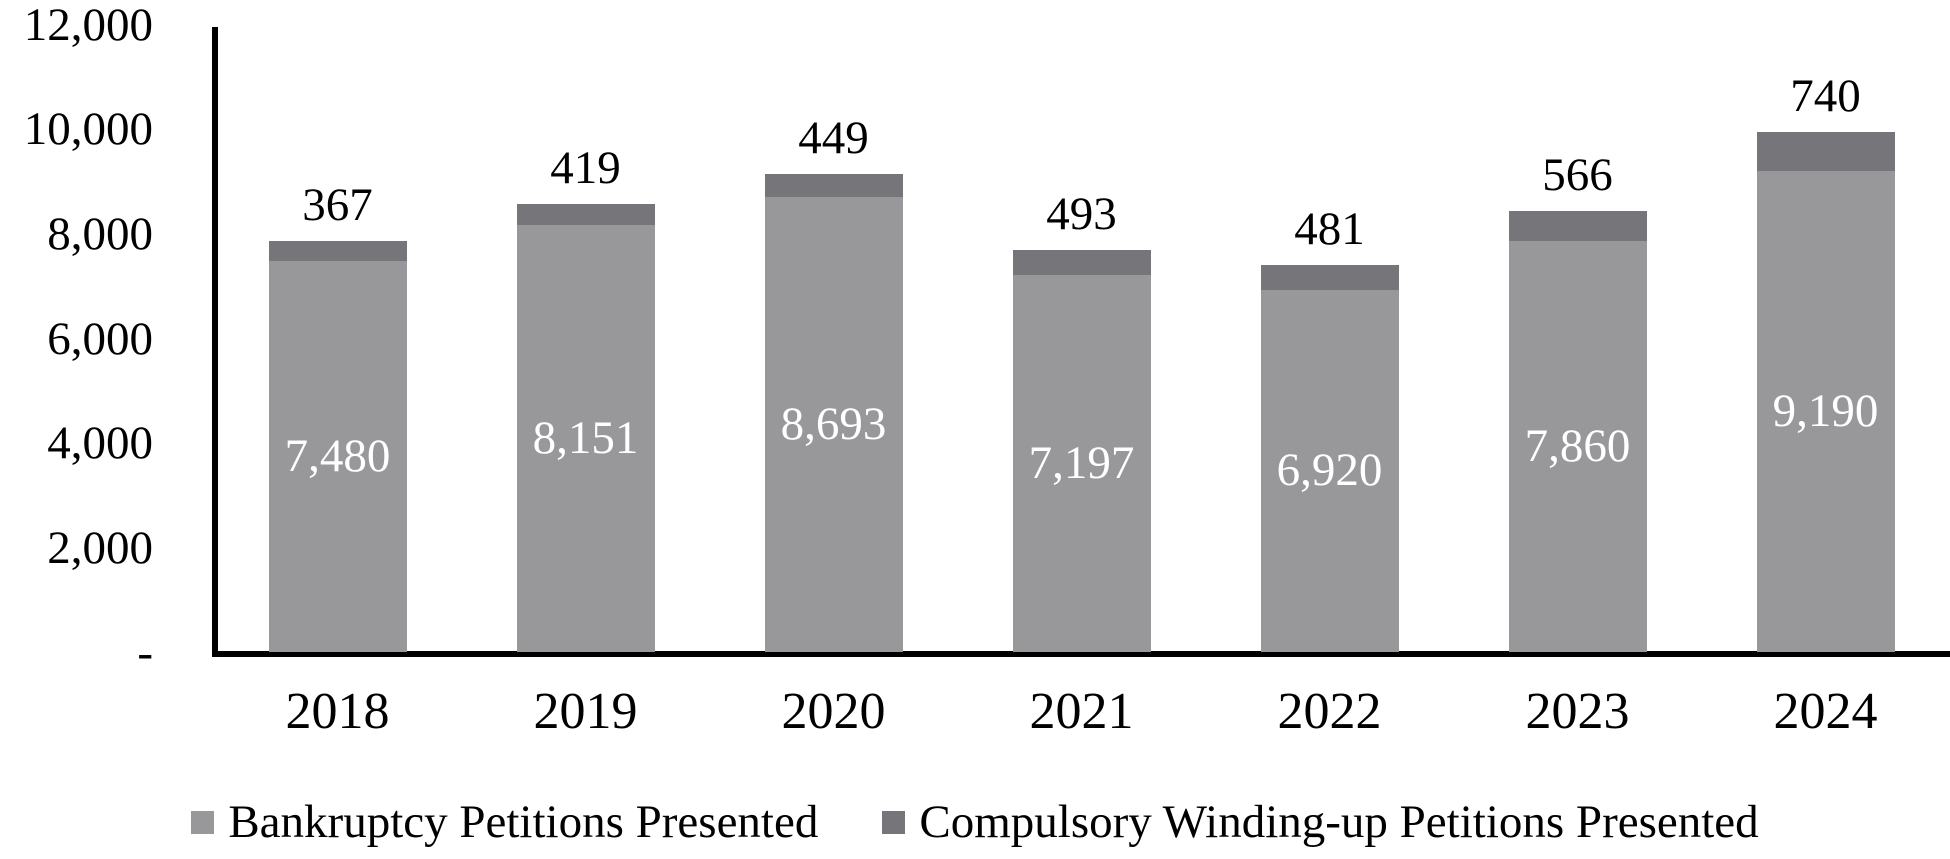 The image size is (1950, 859). What do you see at coordinates (1577, 711) in the screenshot?
I see `x-axis-label-2023: 2023` at bounding box center [1577, 711].